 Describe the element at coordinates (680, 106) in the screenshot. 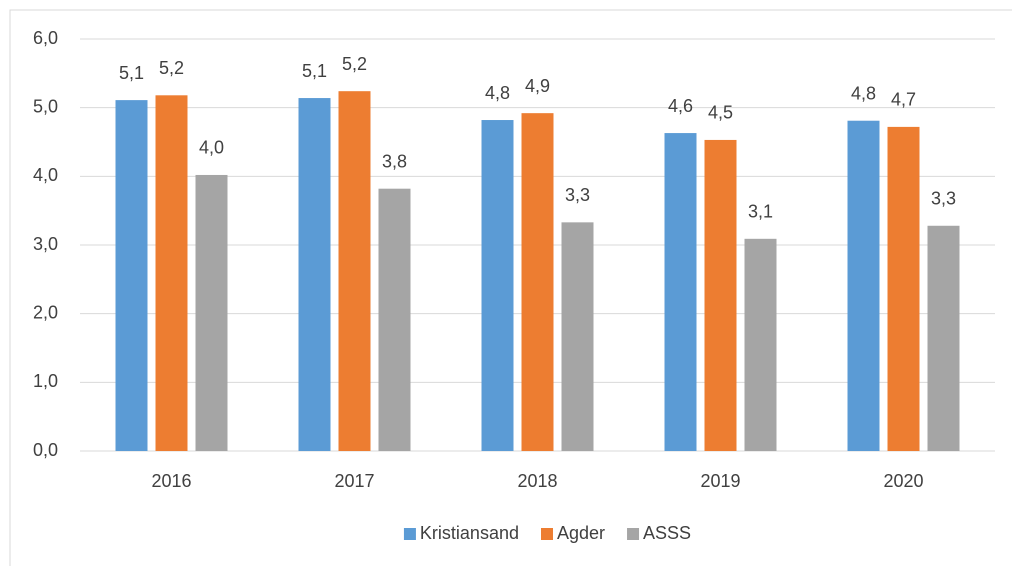

I see `data-label: 4,6` at that location.